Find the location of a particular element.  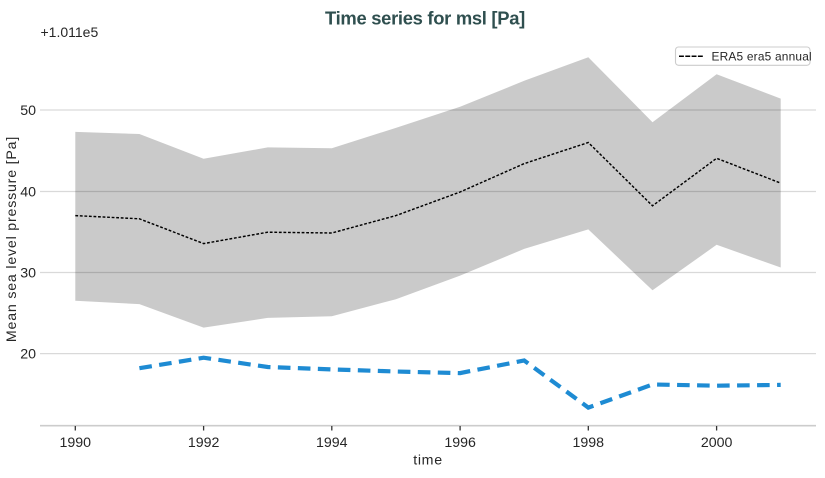

svg-text: 30 is located at coordinates (28, 274).